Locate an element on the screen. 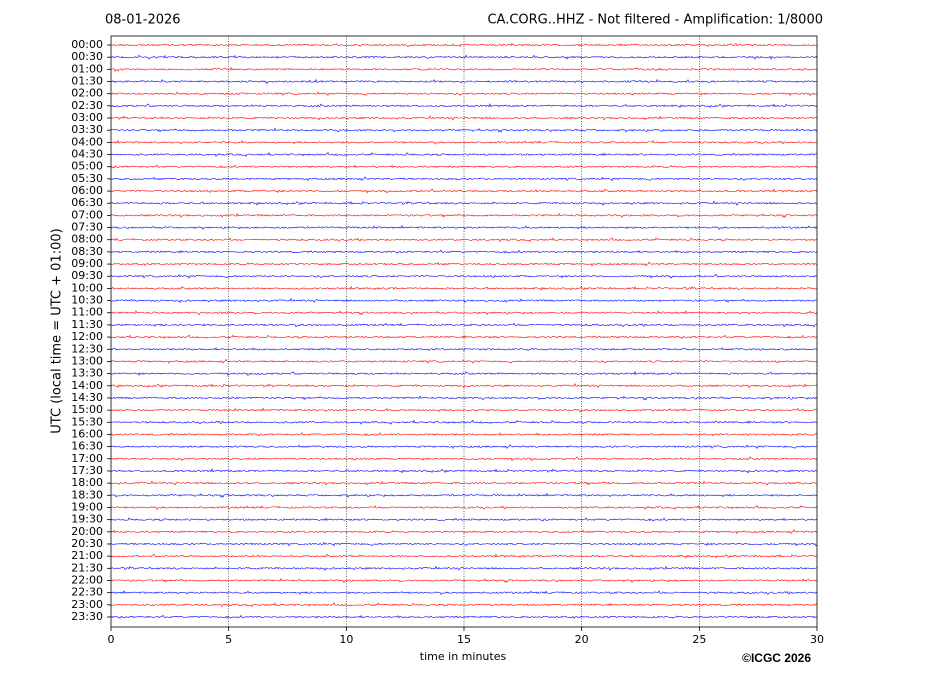 The image size is (927, 696). y-tick-label: 22:00 is located at coordinates (87, 579).